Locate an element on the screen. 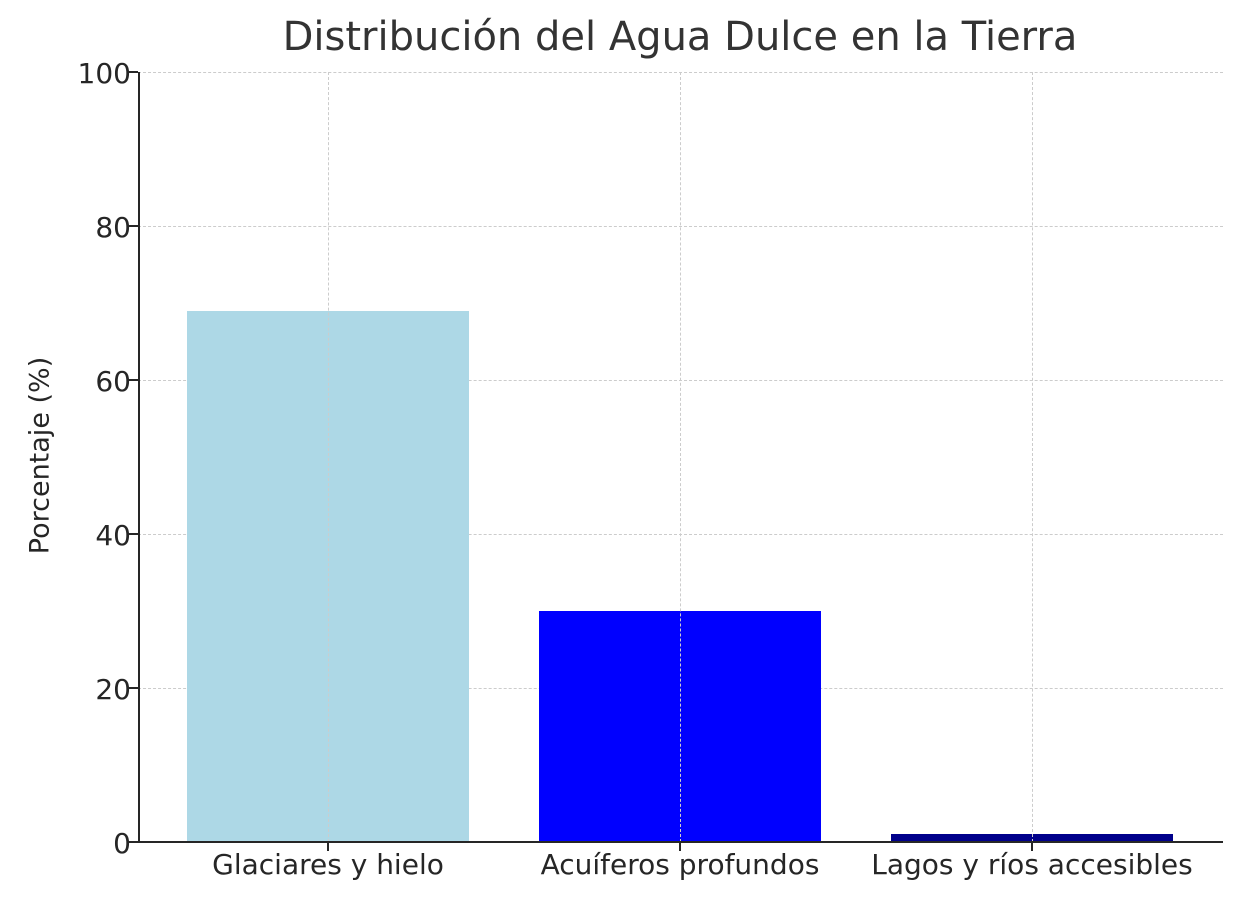 This screenshot has width=1243, height=906. x-tick-label-lagos-rios: Lagos y ríos accesibles is located at coordinates (1032, 864).